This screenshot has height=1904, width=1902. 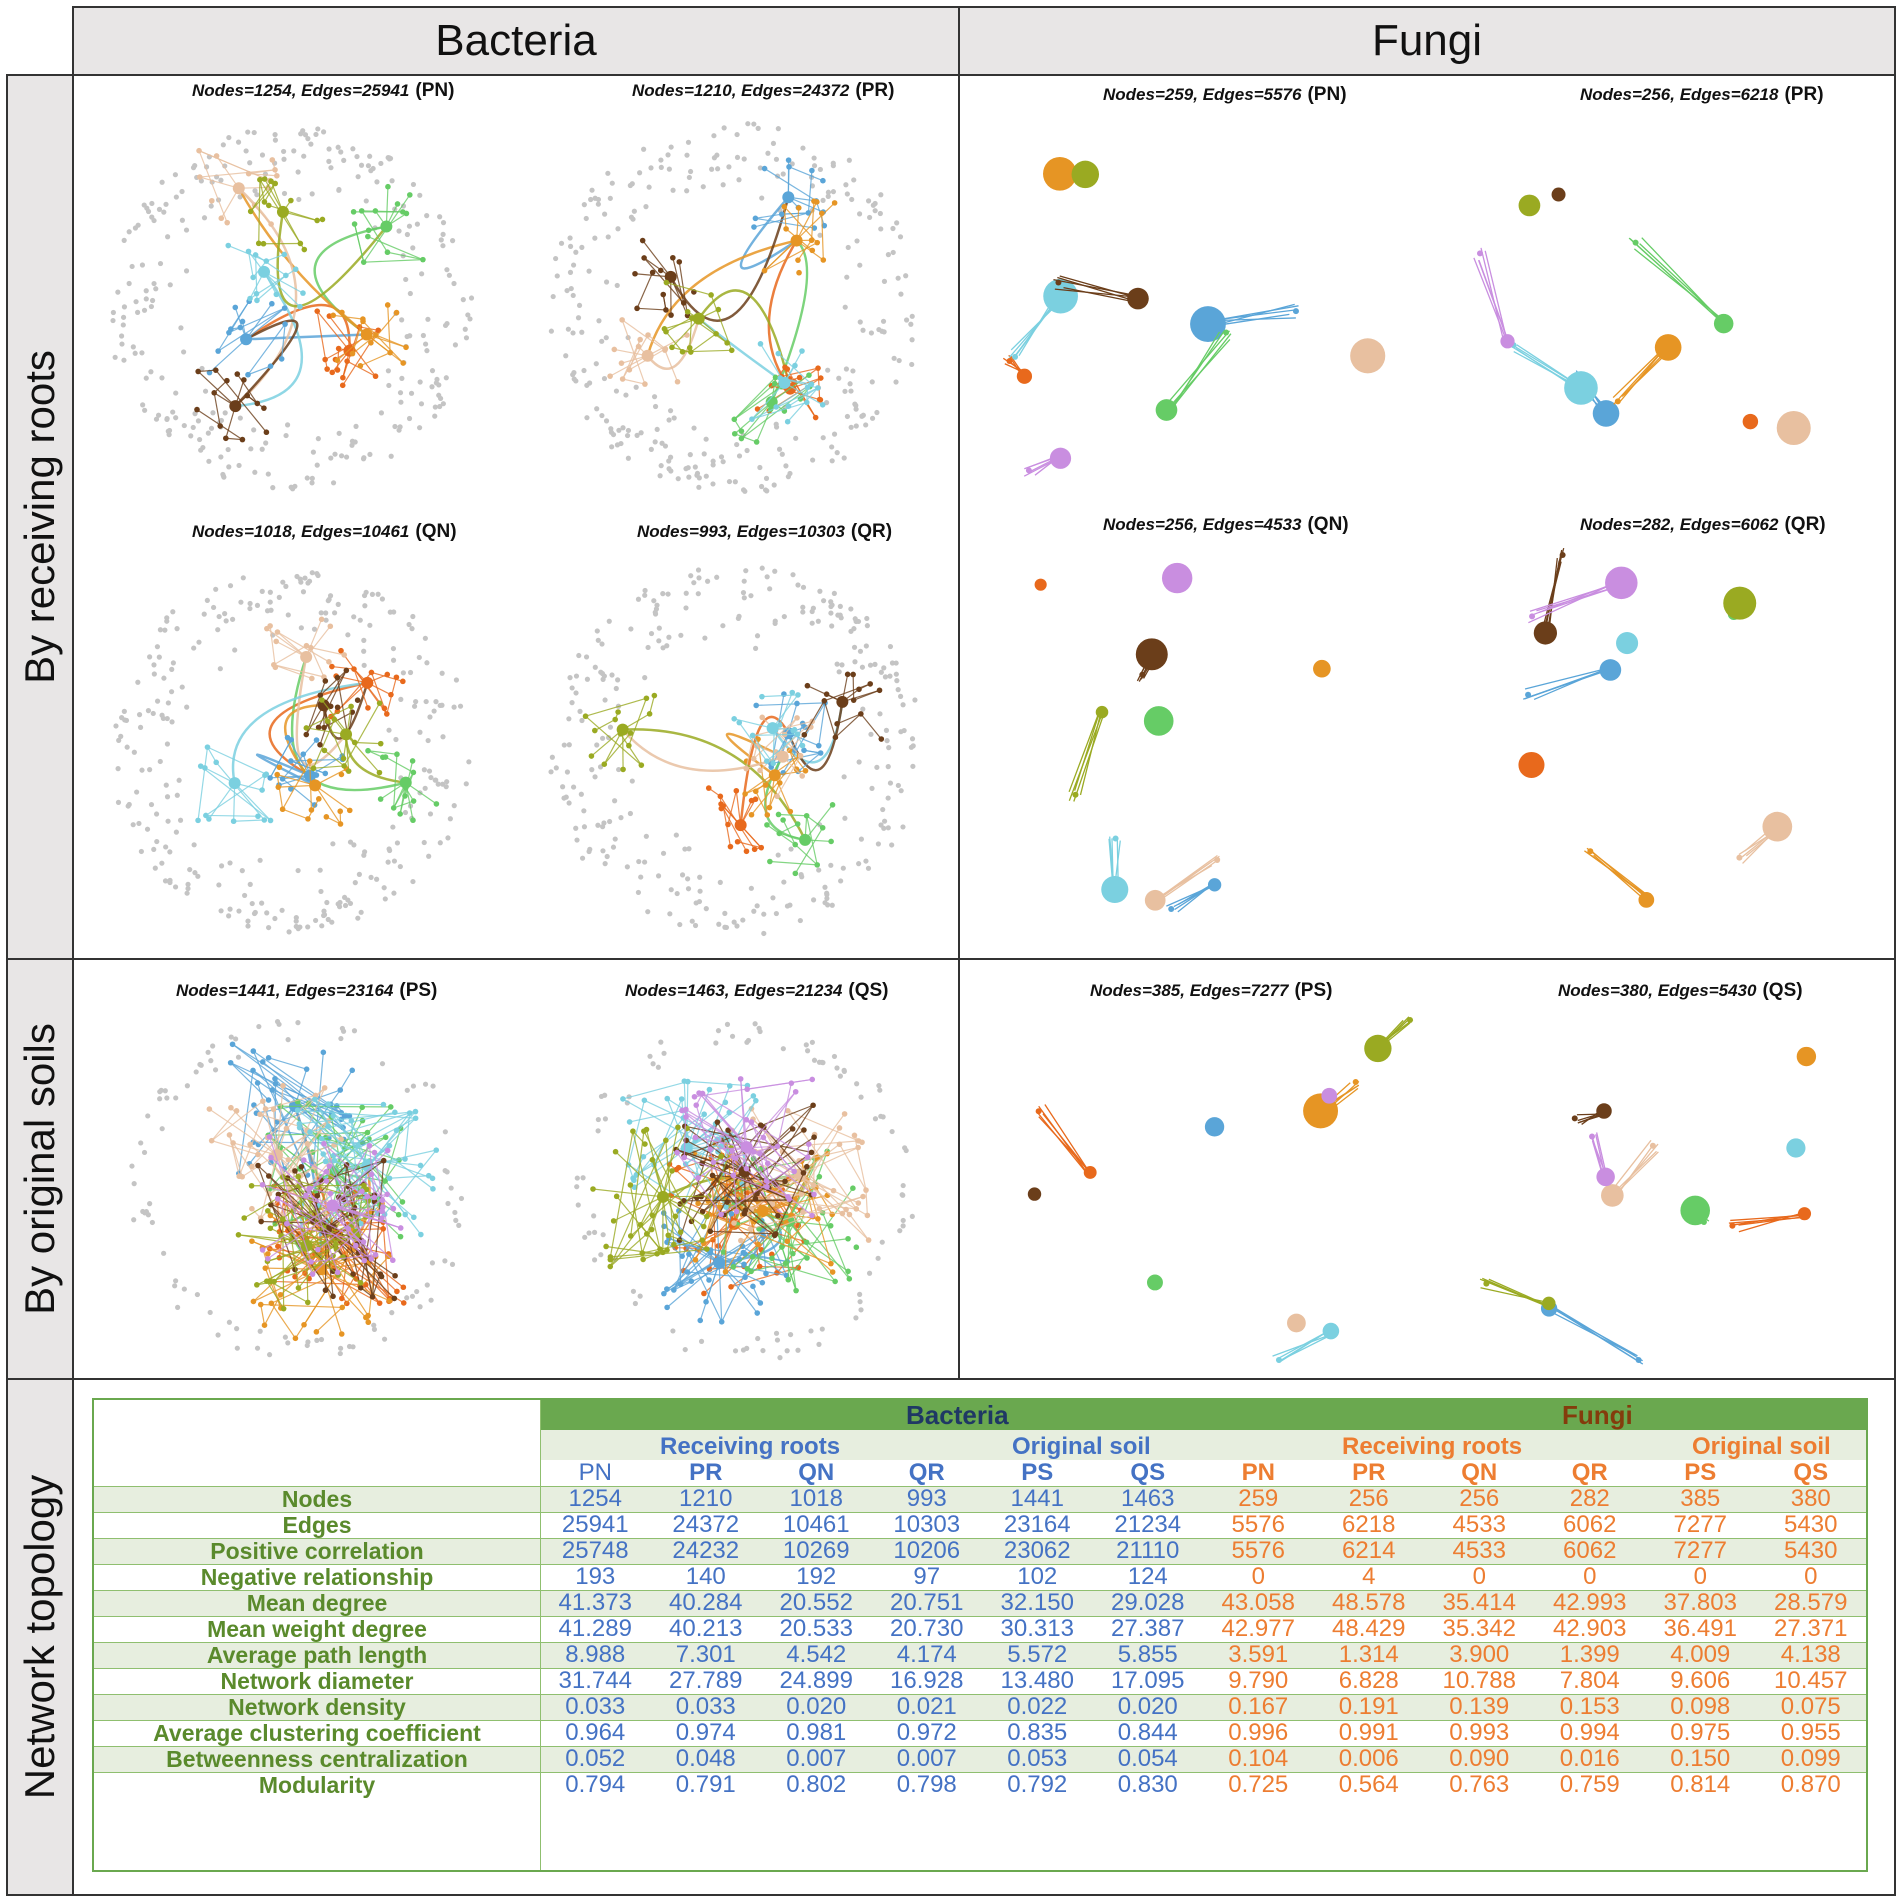 What do you see at coordinates (816, 1550) in the screenshot?
I see `table-cell: 10269` at bounding box center [816, 1550].